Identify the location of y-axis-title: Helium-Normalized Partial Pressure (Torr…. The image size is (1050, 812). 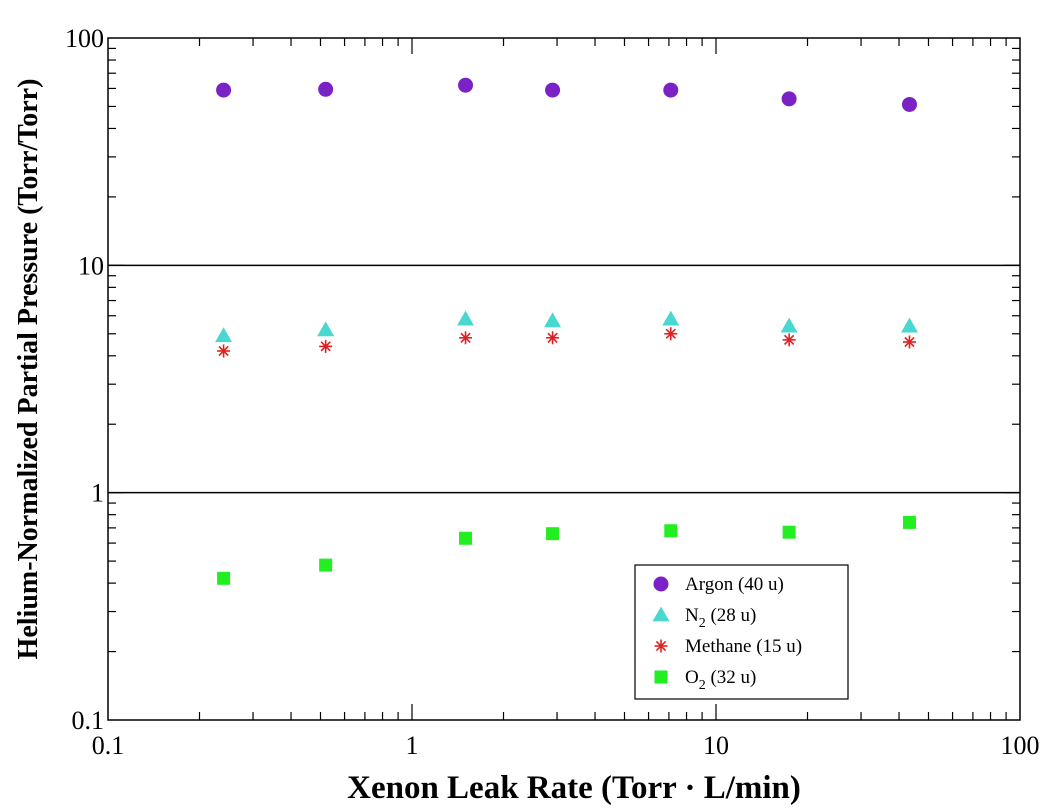
(28, 369).